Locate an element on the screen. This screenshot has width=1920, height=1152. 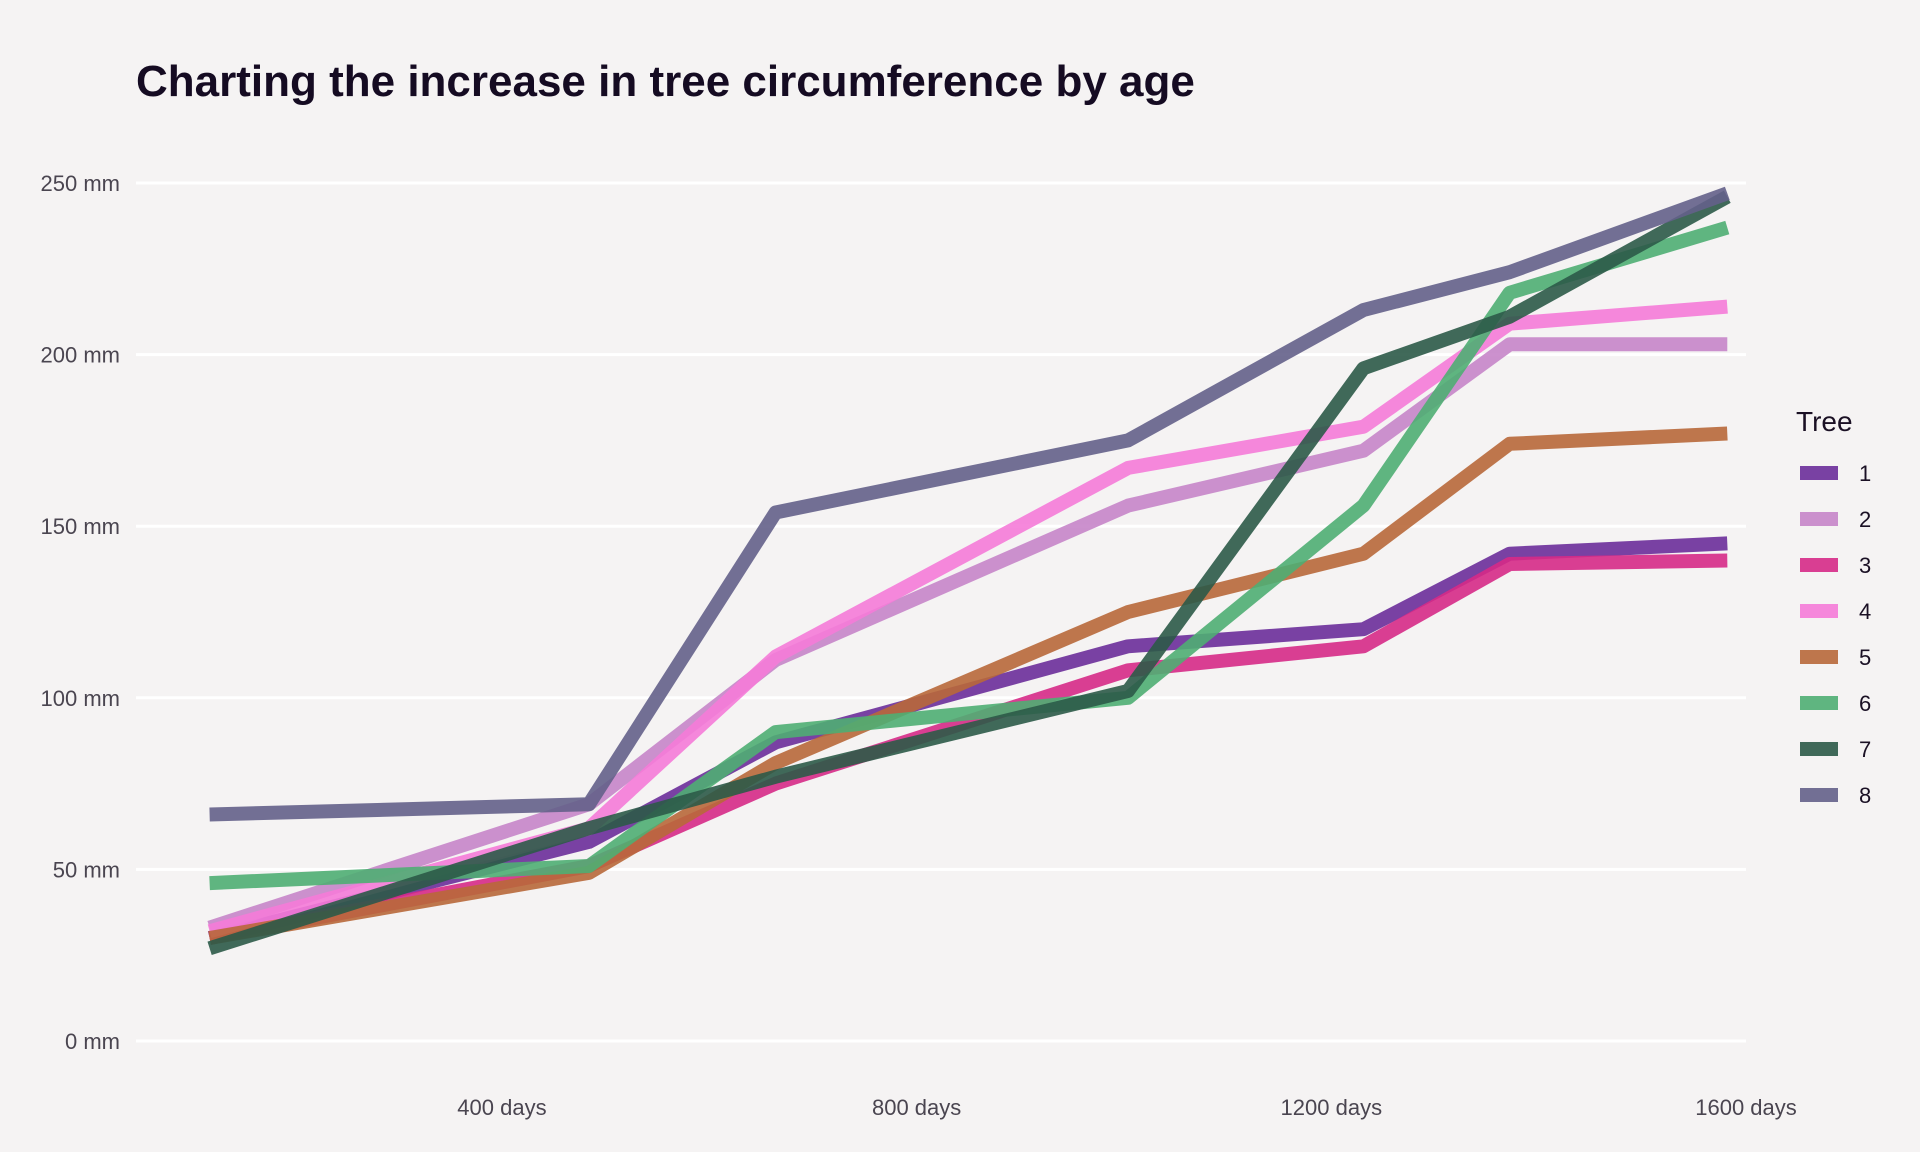
legend-label: 7 is located at coordinates (1865, 749).